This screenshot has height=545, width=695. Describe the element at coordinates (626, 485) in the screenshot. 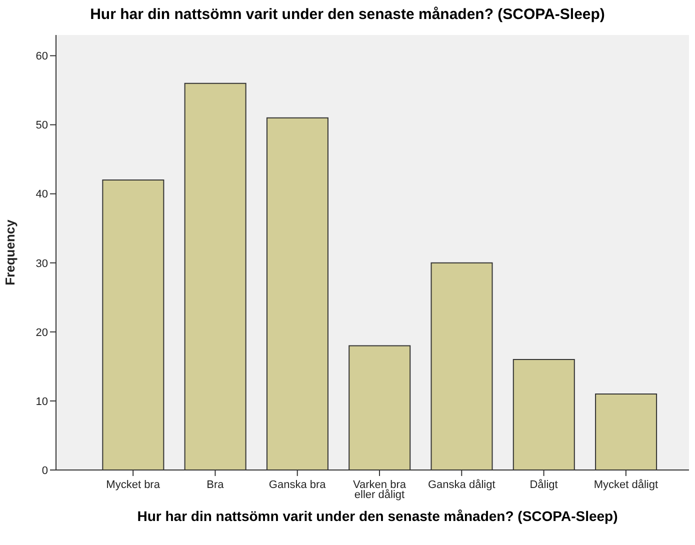

I see `x-tick-label: Mycket dåligt` at that location.